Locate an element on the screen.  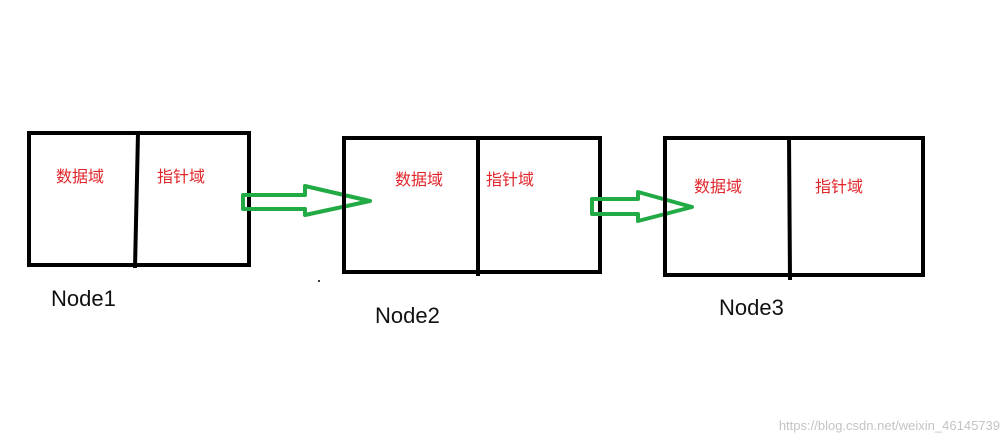
node-2: 数据域 指针域 Node2 is located at coordinates (472, 232).